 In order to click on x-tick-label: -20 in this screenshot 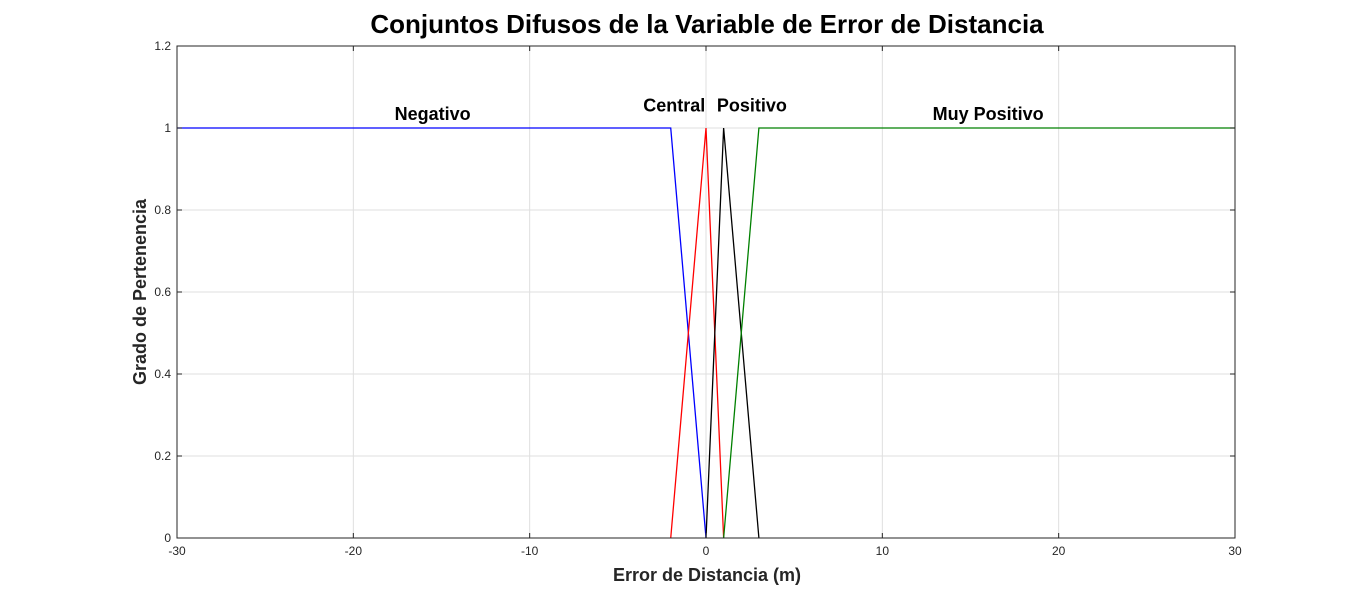, I will do `click(354, 551)`.